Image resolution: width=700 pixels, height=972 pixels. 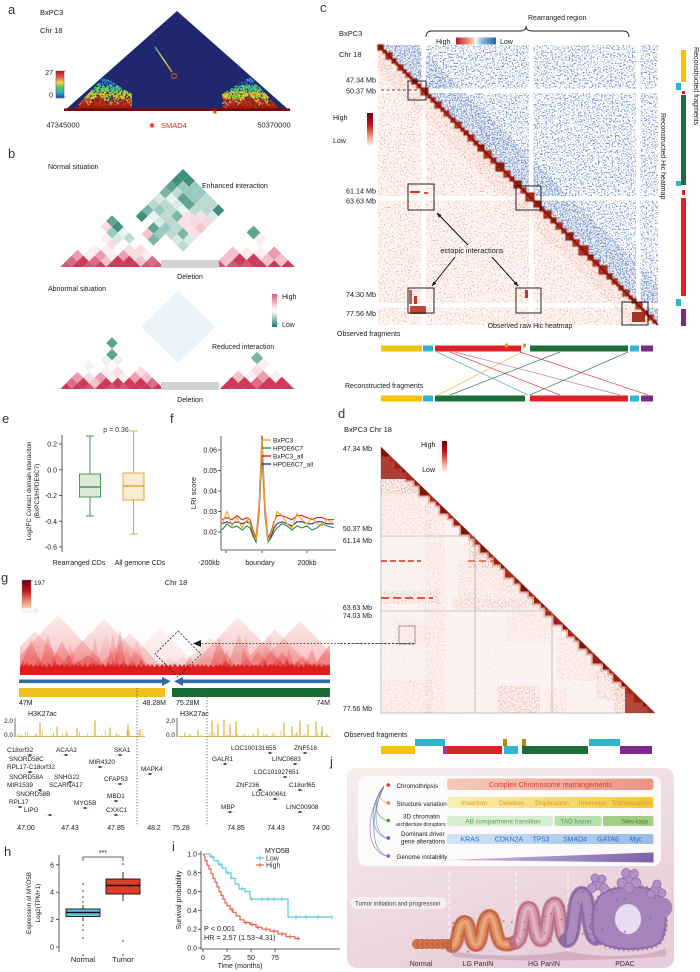 I want to click on svg-text: 75.28M, so click(x=188, y=703).